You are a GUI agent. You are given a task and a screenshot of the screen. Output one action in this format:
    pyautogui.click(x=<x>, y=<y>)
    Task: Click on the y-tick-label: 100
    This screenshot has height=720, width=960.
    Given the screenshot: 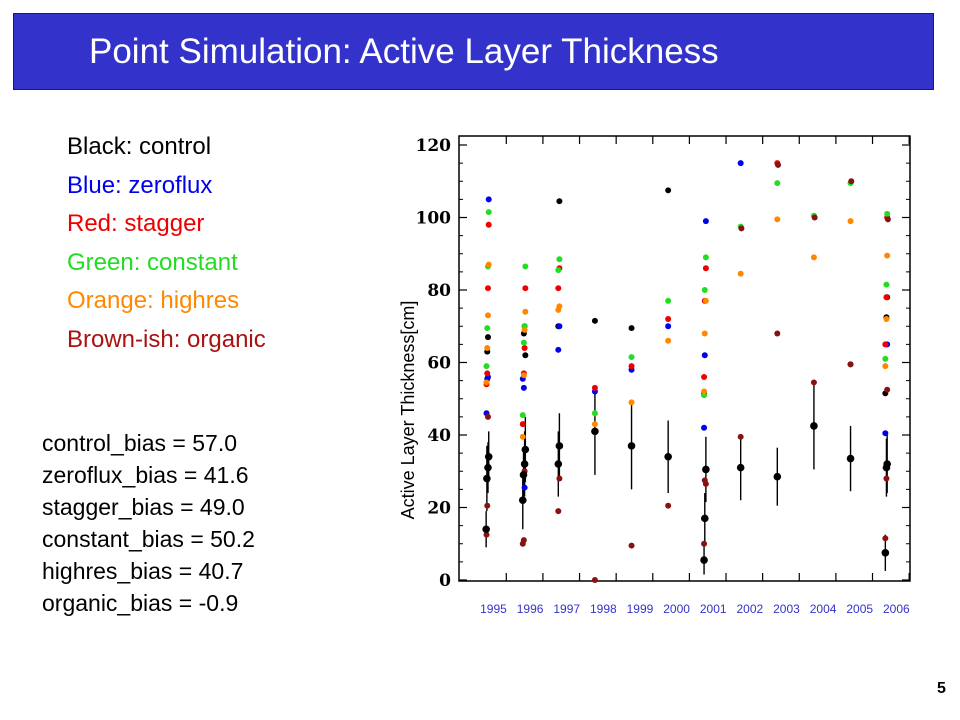 What is the action you would take?
    pyautogui.click(x=434, y=219)
    